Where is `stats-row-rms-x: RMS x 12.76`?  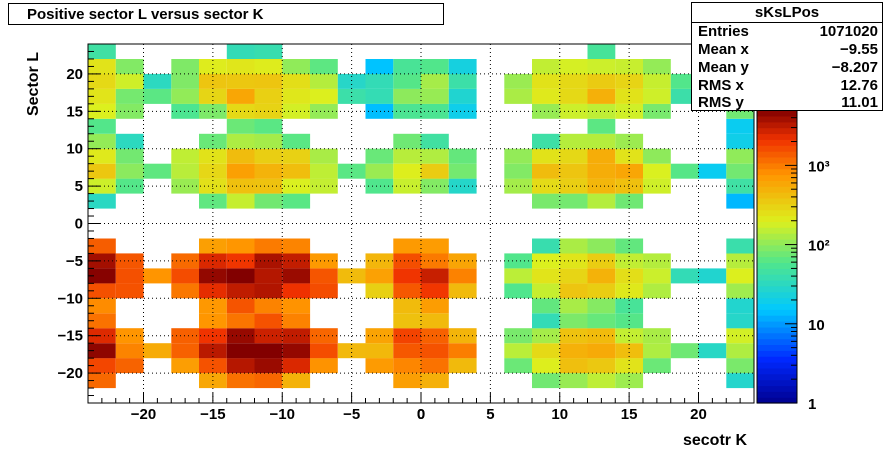
stats-row-rms-x: RMS x 12.76 is located at coordinates (788, 86).